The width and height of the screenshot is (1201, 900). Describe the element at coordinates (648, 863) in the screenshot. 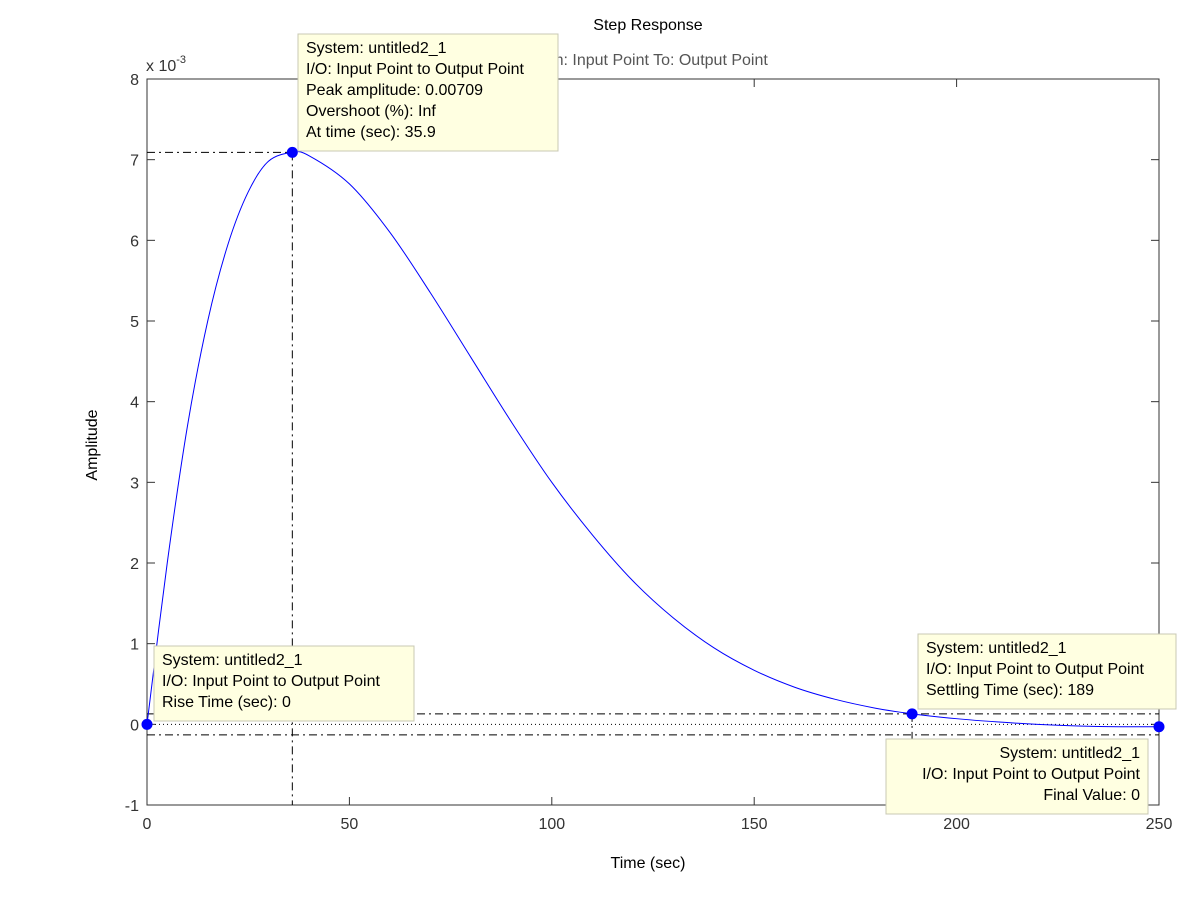

I see `x-axis-label: Time (sec)` at that location.